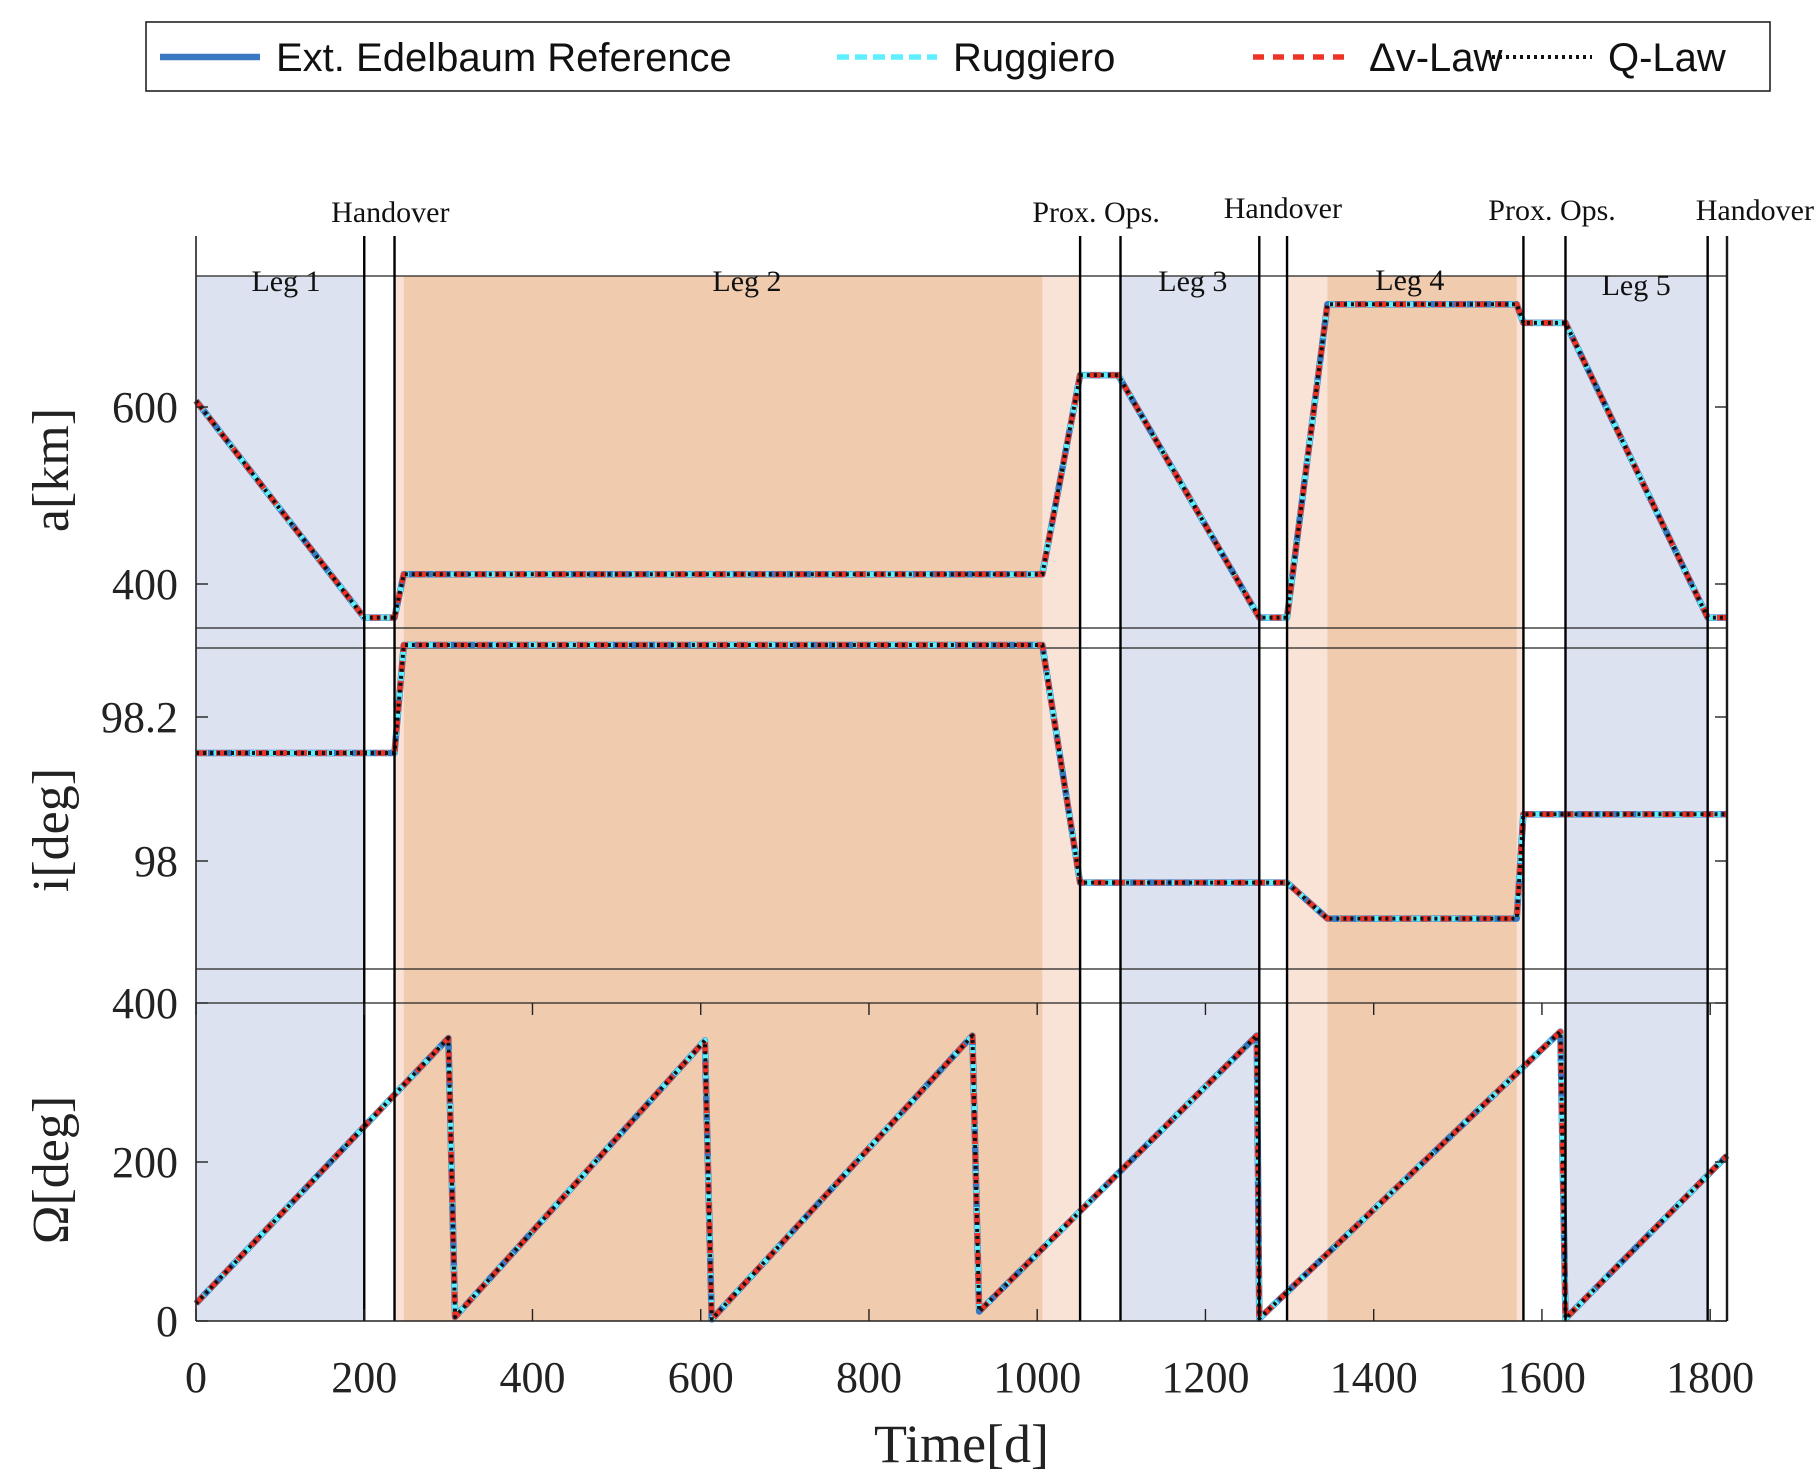  What do you see at coordinates (1192, 281) in the screenshot?
I see `leg-label: Leg 3` at bounding box center [1192, 281].